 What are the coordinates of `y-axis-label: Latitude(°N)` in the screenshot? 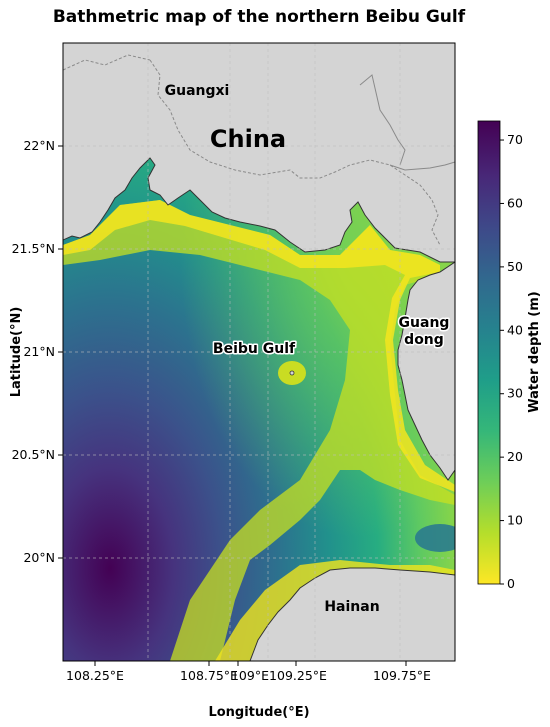 It's located at (16, 352).